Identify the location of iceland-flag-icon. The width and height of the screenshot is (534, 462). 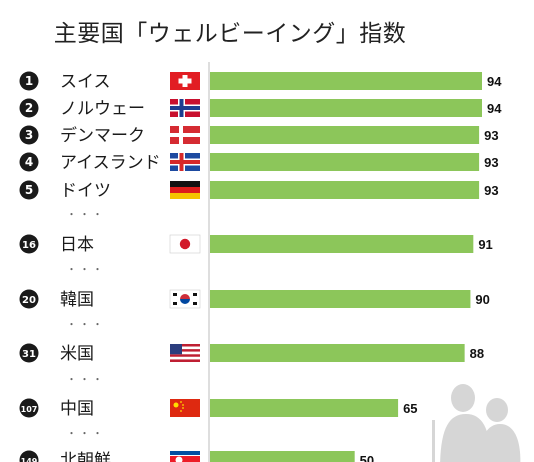
(185, 162).